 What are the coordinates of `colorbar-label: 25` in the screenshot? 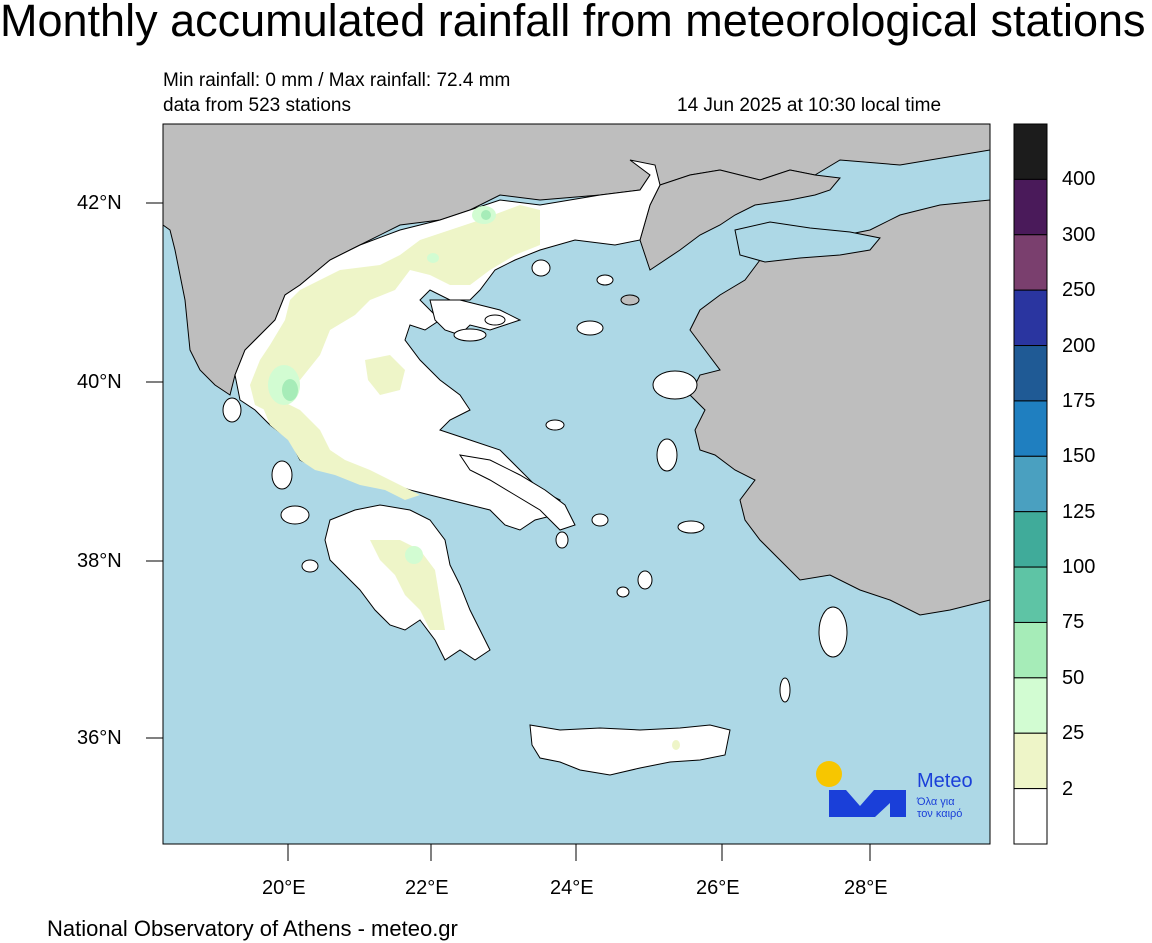 It's located at (1073, 733).